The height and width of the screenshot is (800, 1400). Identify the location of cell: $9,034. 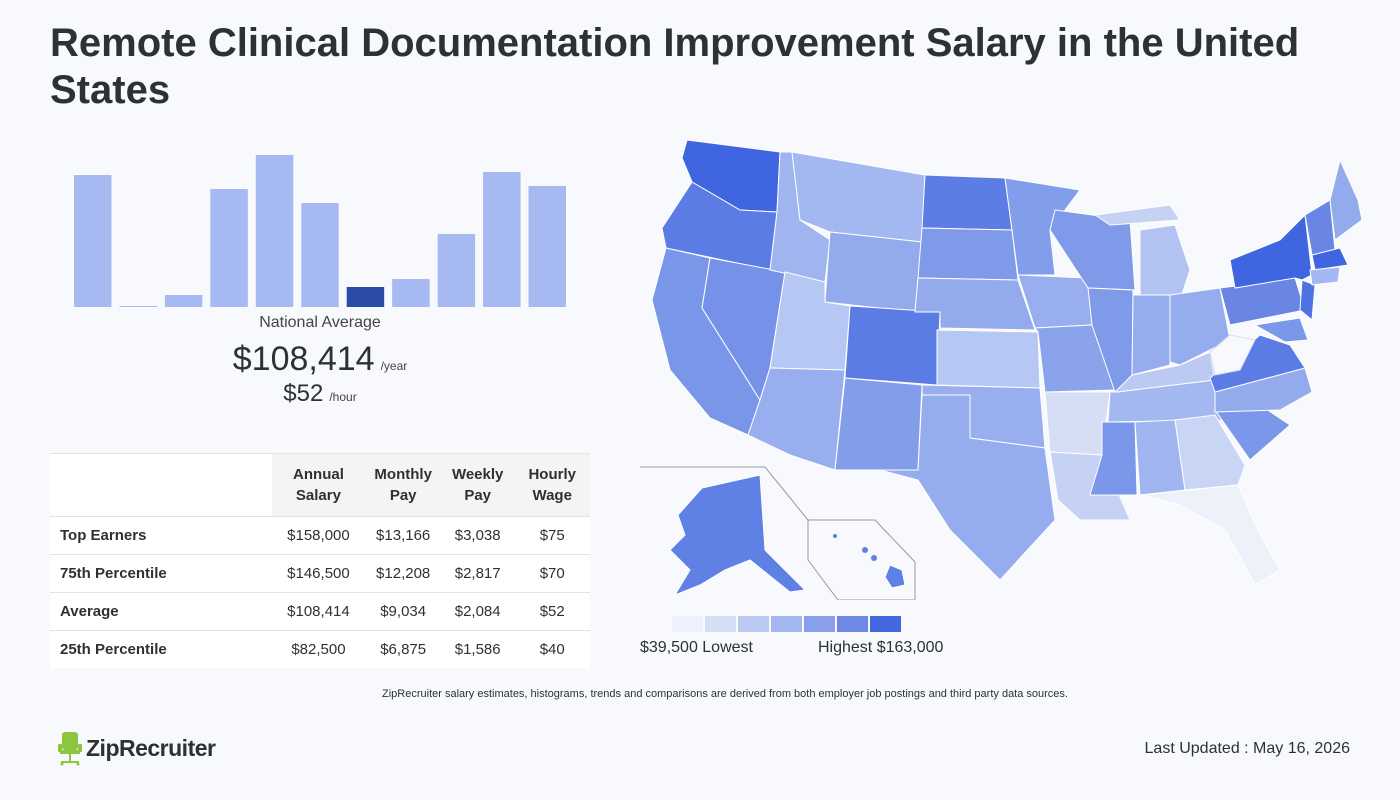
(403, 611).